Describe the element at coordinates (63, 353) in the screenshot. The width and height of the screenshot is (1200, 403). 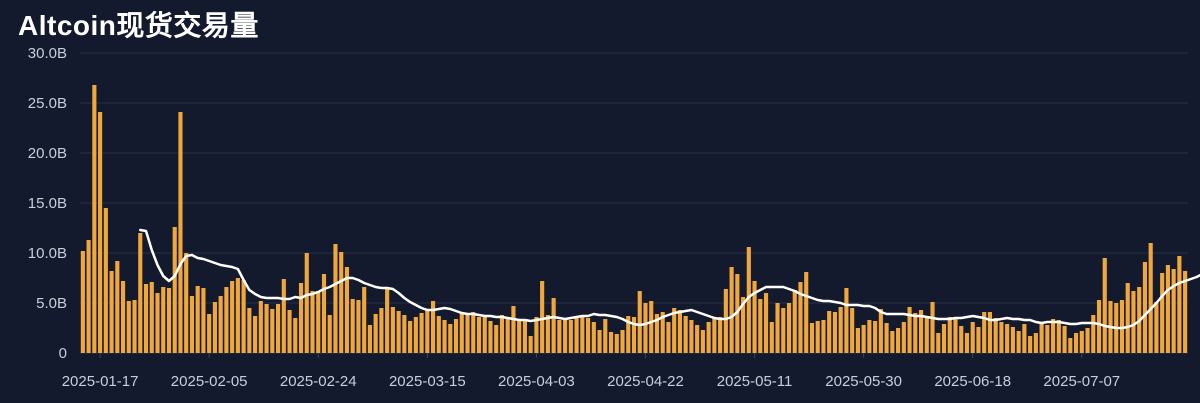
I see `y-tick-label: 0` at that location.